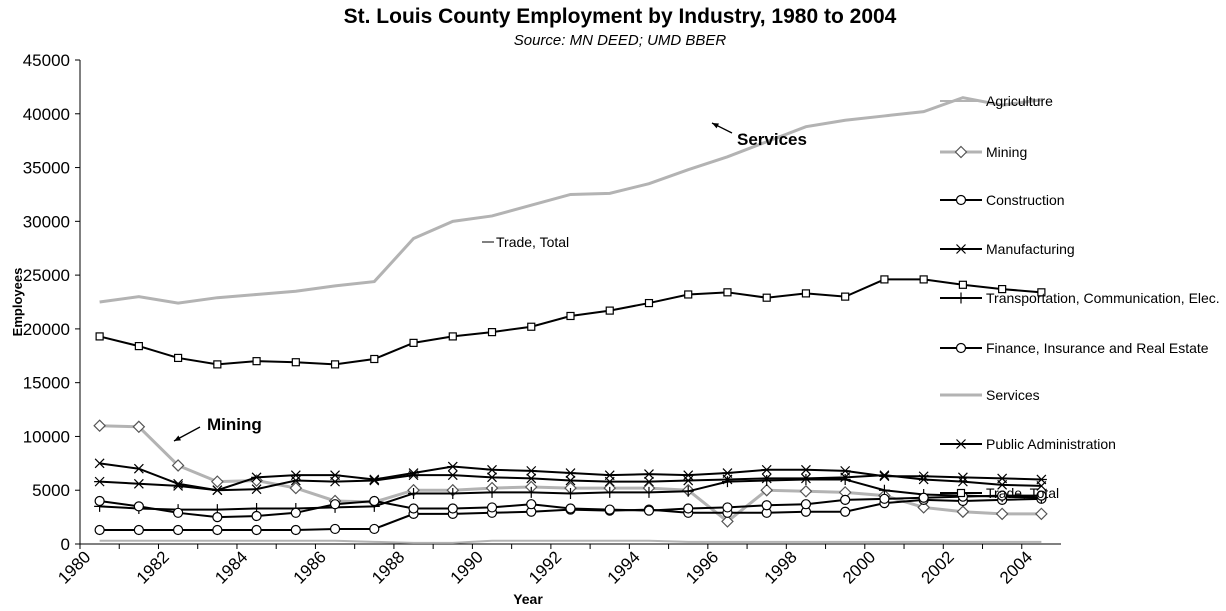 The image size is (1226, 611). I want to click on legend-label: Construction, so click(1025, 200).